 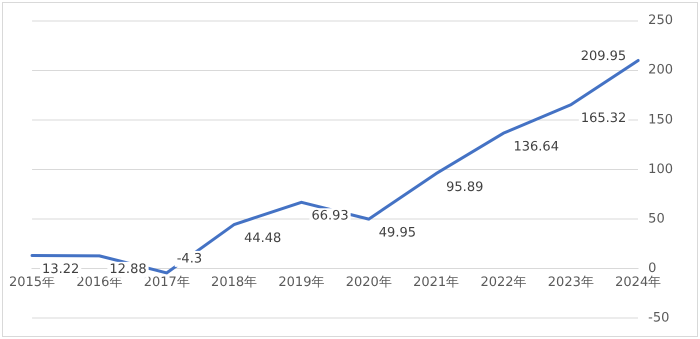 What do you see at coordinates (571, 282) in the screenshot?
I see `x-tick-label: 2023年` at bounding box center [571, 282].